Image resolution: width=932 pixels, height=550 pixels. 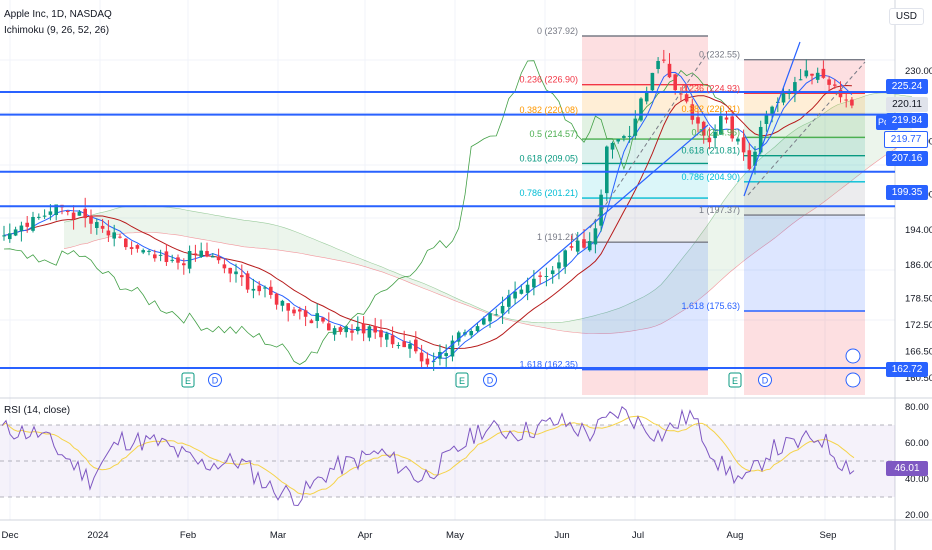 I want to click on fib-left-level-label: 0.618 (209.05), so click(x=548, y=158).